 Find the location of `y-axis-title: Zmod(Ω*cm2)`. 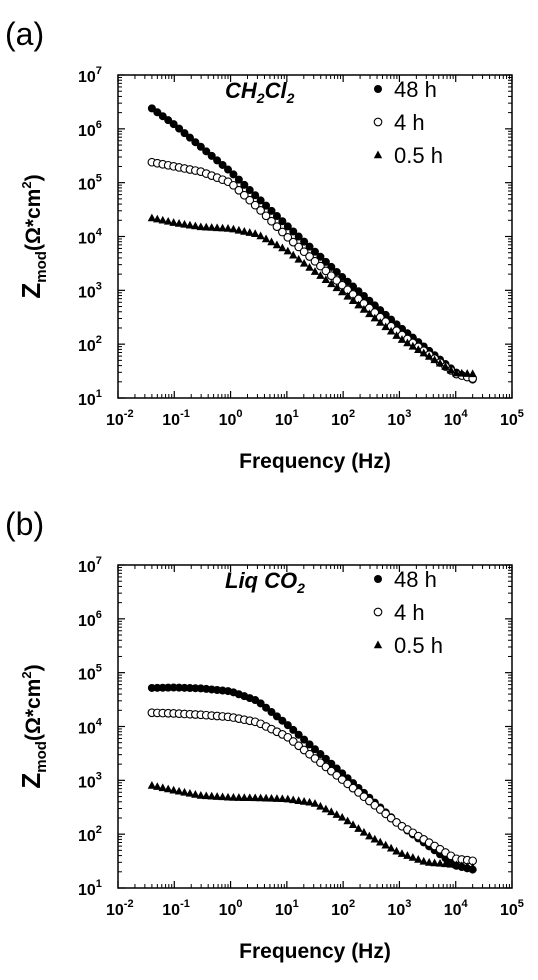

y-axis-title: Zmod(Ω*cm2) is located at coordinates (33, 236).